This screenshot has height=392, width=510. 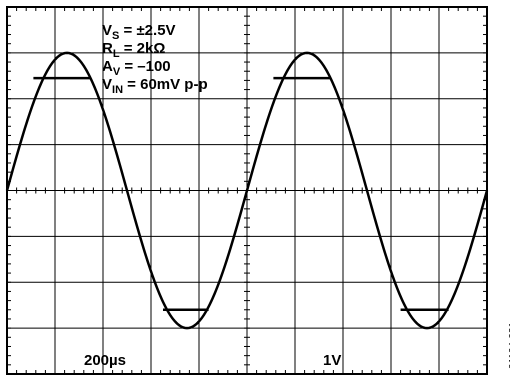 What do you see at coordinates (155, 86) in the screenshot?
I see `condition-input-voltage: VIN = 60mV p-p` at bounding box center [155, 86].